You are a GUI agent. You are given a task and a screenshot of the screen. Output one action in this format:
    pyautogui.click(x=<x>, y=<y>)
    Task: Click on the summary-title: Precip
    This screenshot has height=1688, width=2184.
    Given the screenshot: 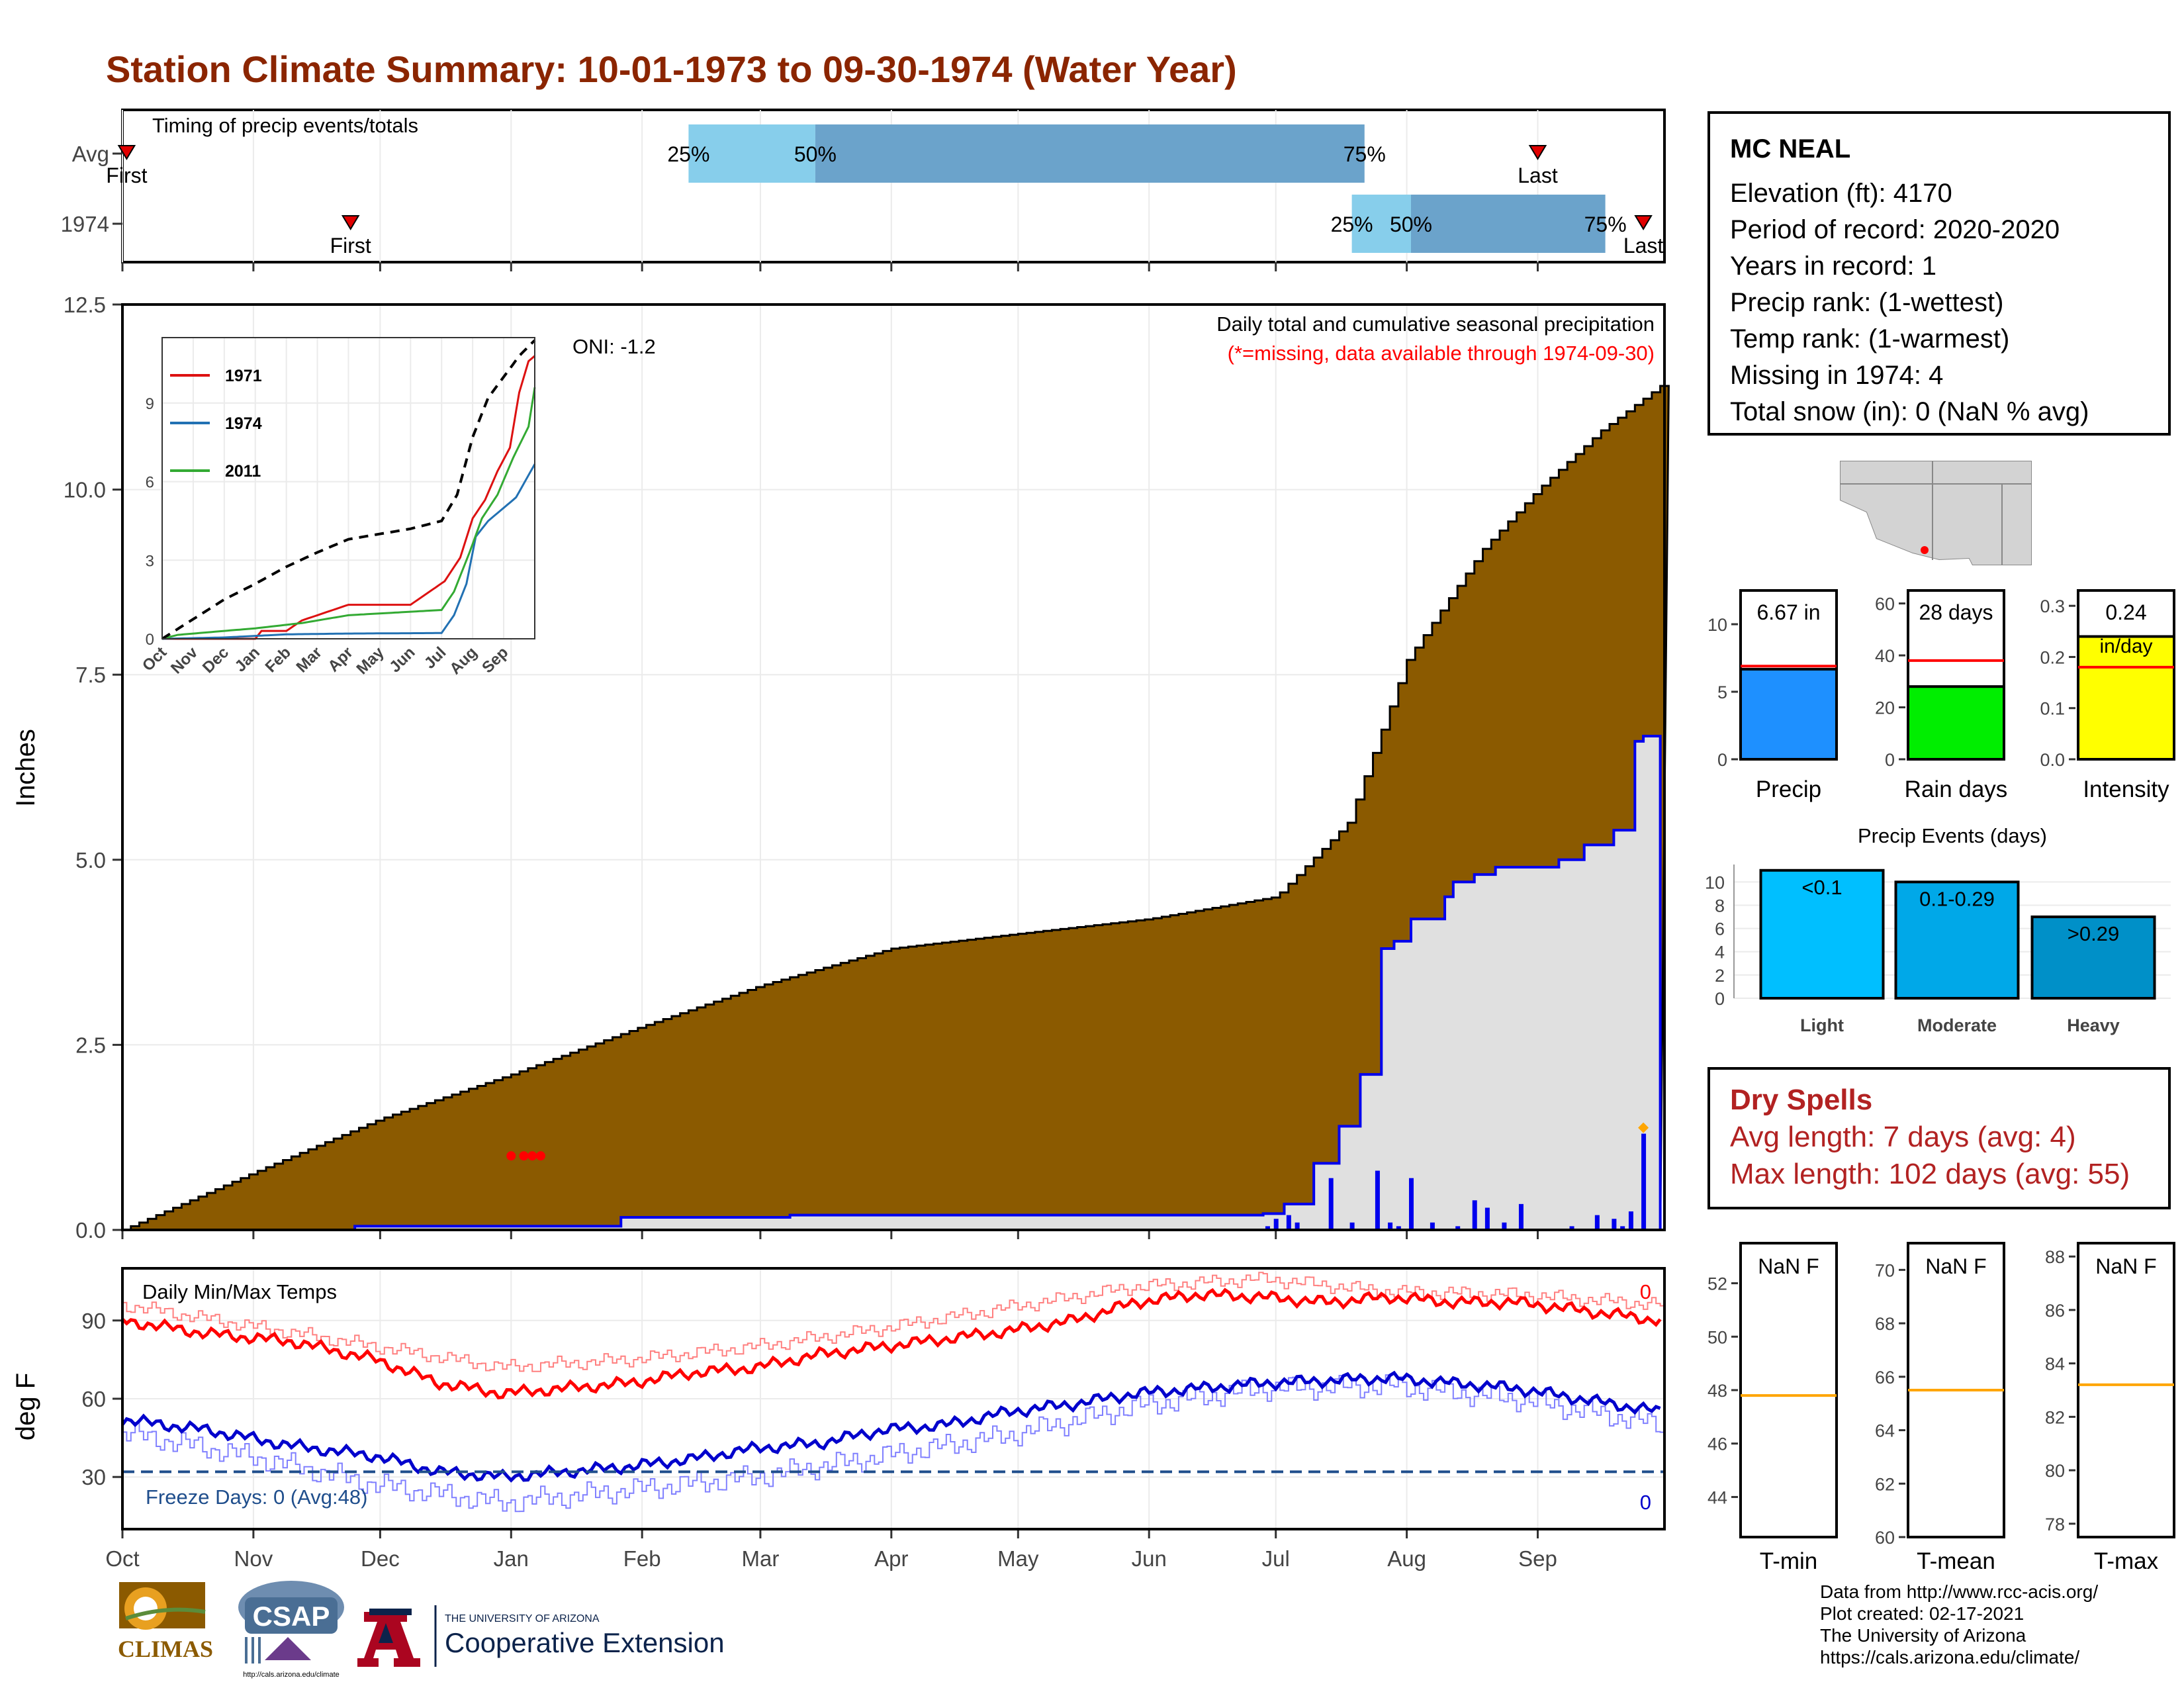 What is the action you would take?
    pyautogui.click(x=1789, y=789)
    